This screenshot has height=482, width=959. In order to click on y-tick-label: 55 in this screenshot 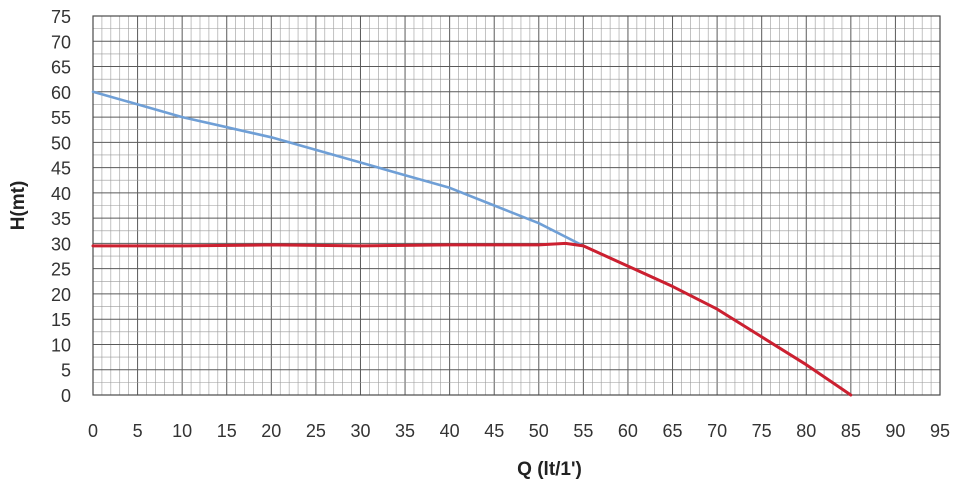, I will do `click(61, 118)`.